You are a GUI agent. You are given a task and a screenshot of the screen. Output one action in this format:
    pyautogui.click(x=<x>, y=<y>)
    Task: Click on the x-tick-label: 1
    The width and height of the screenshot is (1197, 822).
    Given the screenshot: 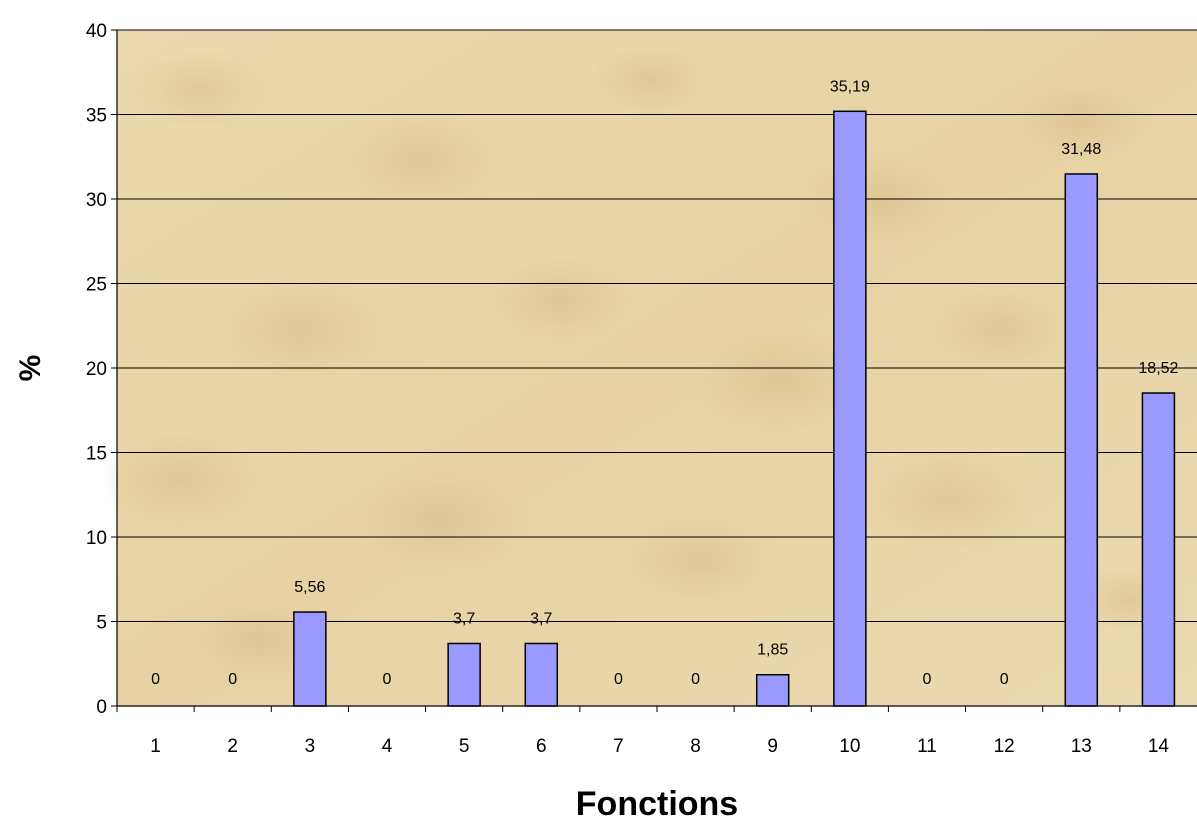 What is the action you would take?
    pyautogui.click(x=155, y=746)
    